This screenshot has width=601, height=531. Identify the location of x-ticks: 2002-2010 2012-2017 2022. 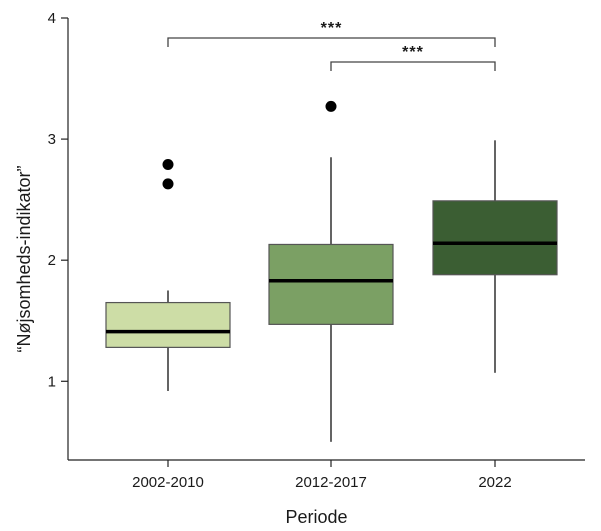
(322, 475).